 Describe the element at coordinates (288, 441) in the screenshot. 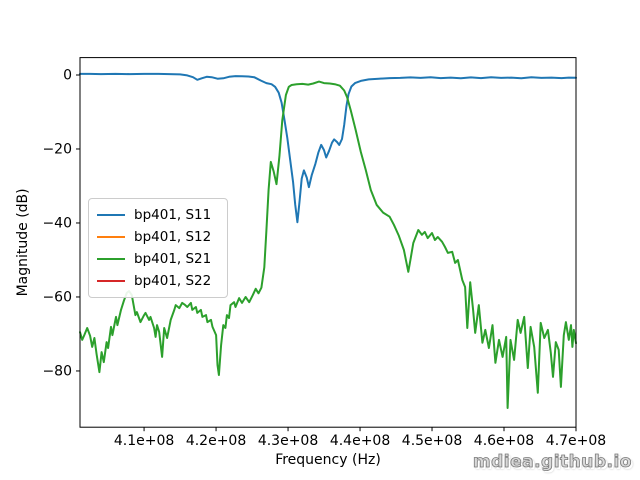

I see `x-tick-label: 4.3e+08` at that location.